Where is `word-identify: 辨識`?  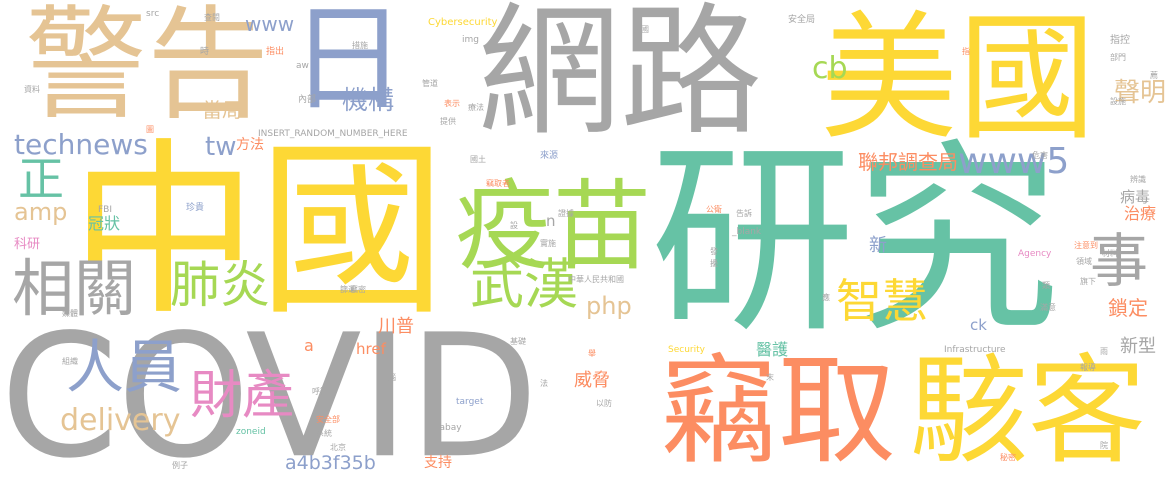 word-identify: 辨識 is located at coordinates (1138, 179).